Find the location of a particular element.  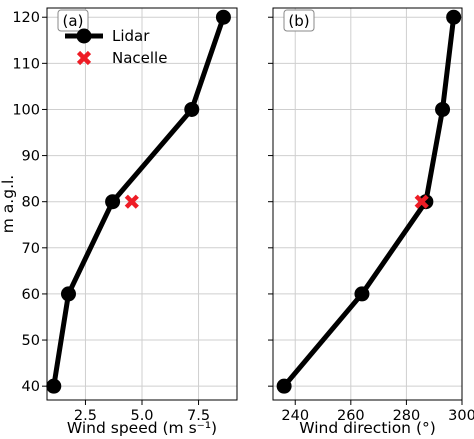

x-axis-label: Wind direction (°) is located at coordinates (367, 428).